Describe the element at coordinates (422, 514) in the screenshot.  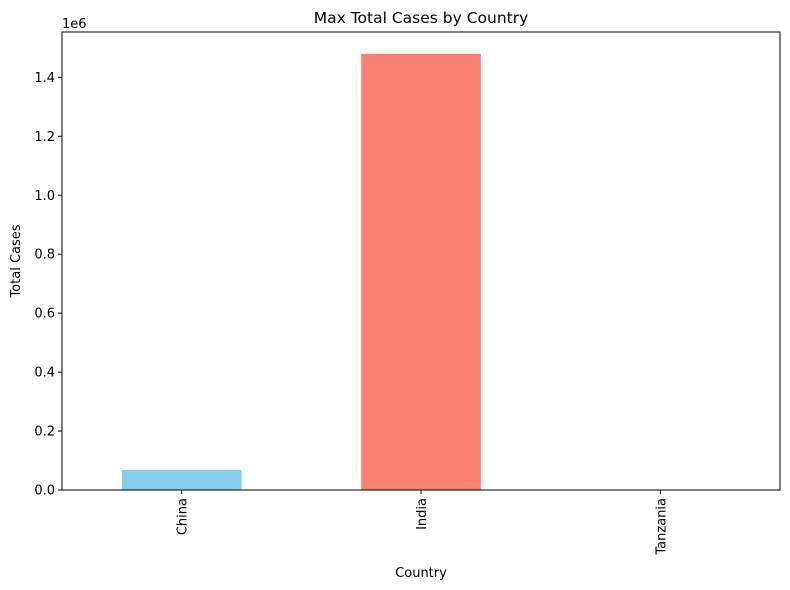
I see `x-tick-label: India` at that location.